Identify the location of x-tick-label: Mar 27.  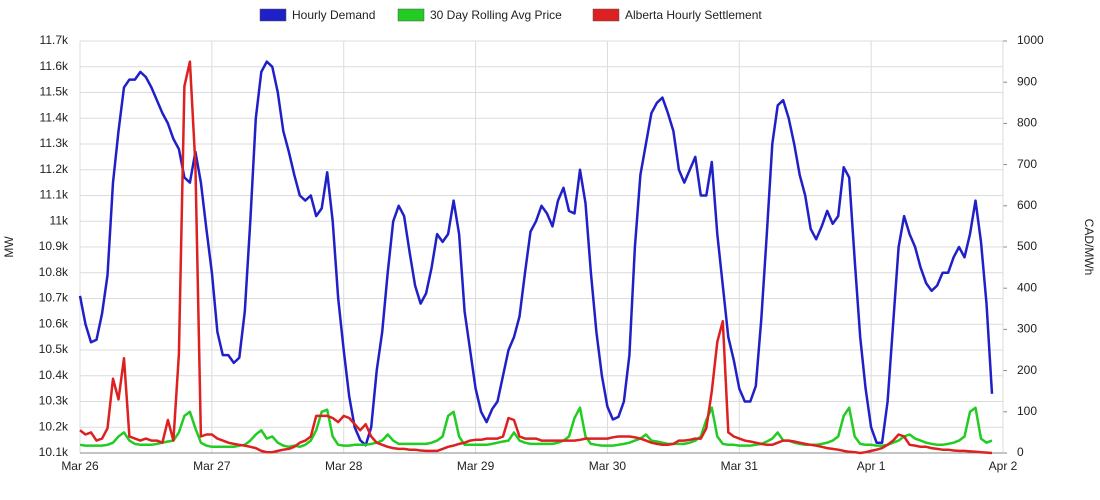
(212, 466).